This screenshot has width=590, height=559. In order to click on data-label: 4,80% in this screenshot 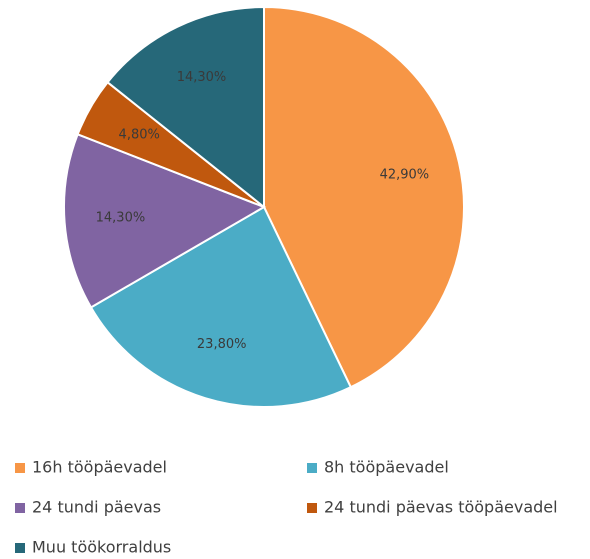, I will do `click(139, 135)`.